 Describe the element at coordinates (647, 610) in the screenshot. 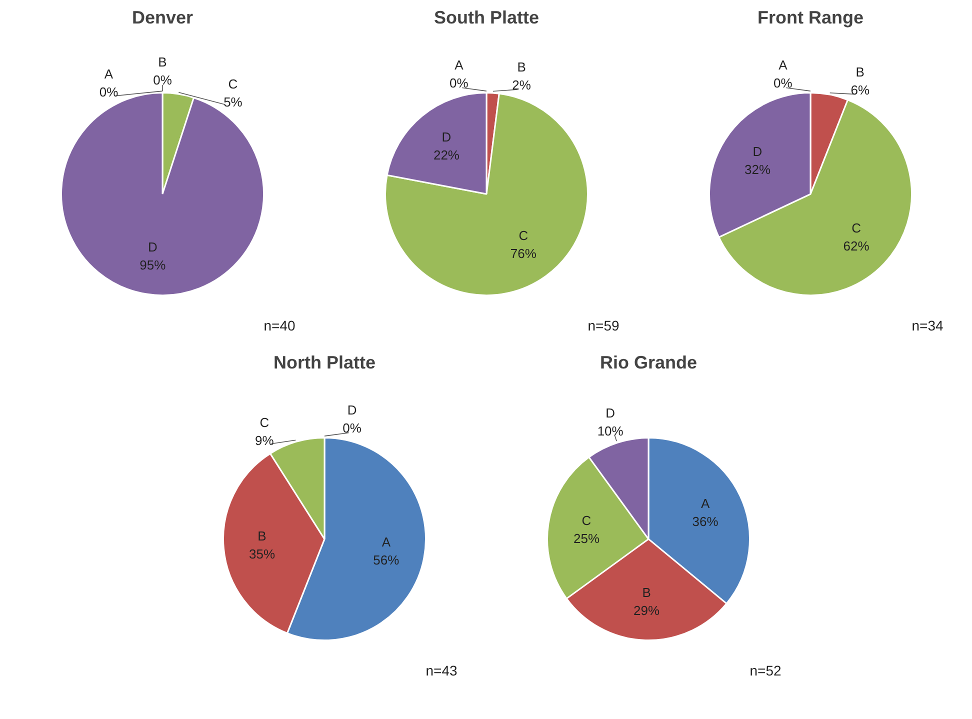

I see `data-label: 29%` at that location.